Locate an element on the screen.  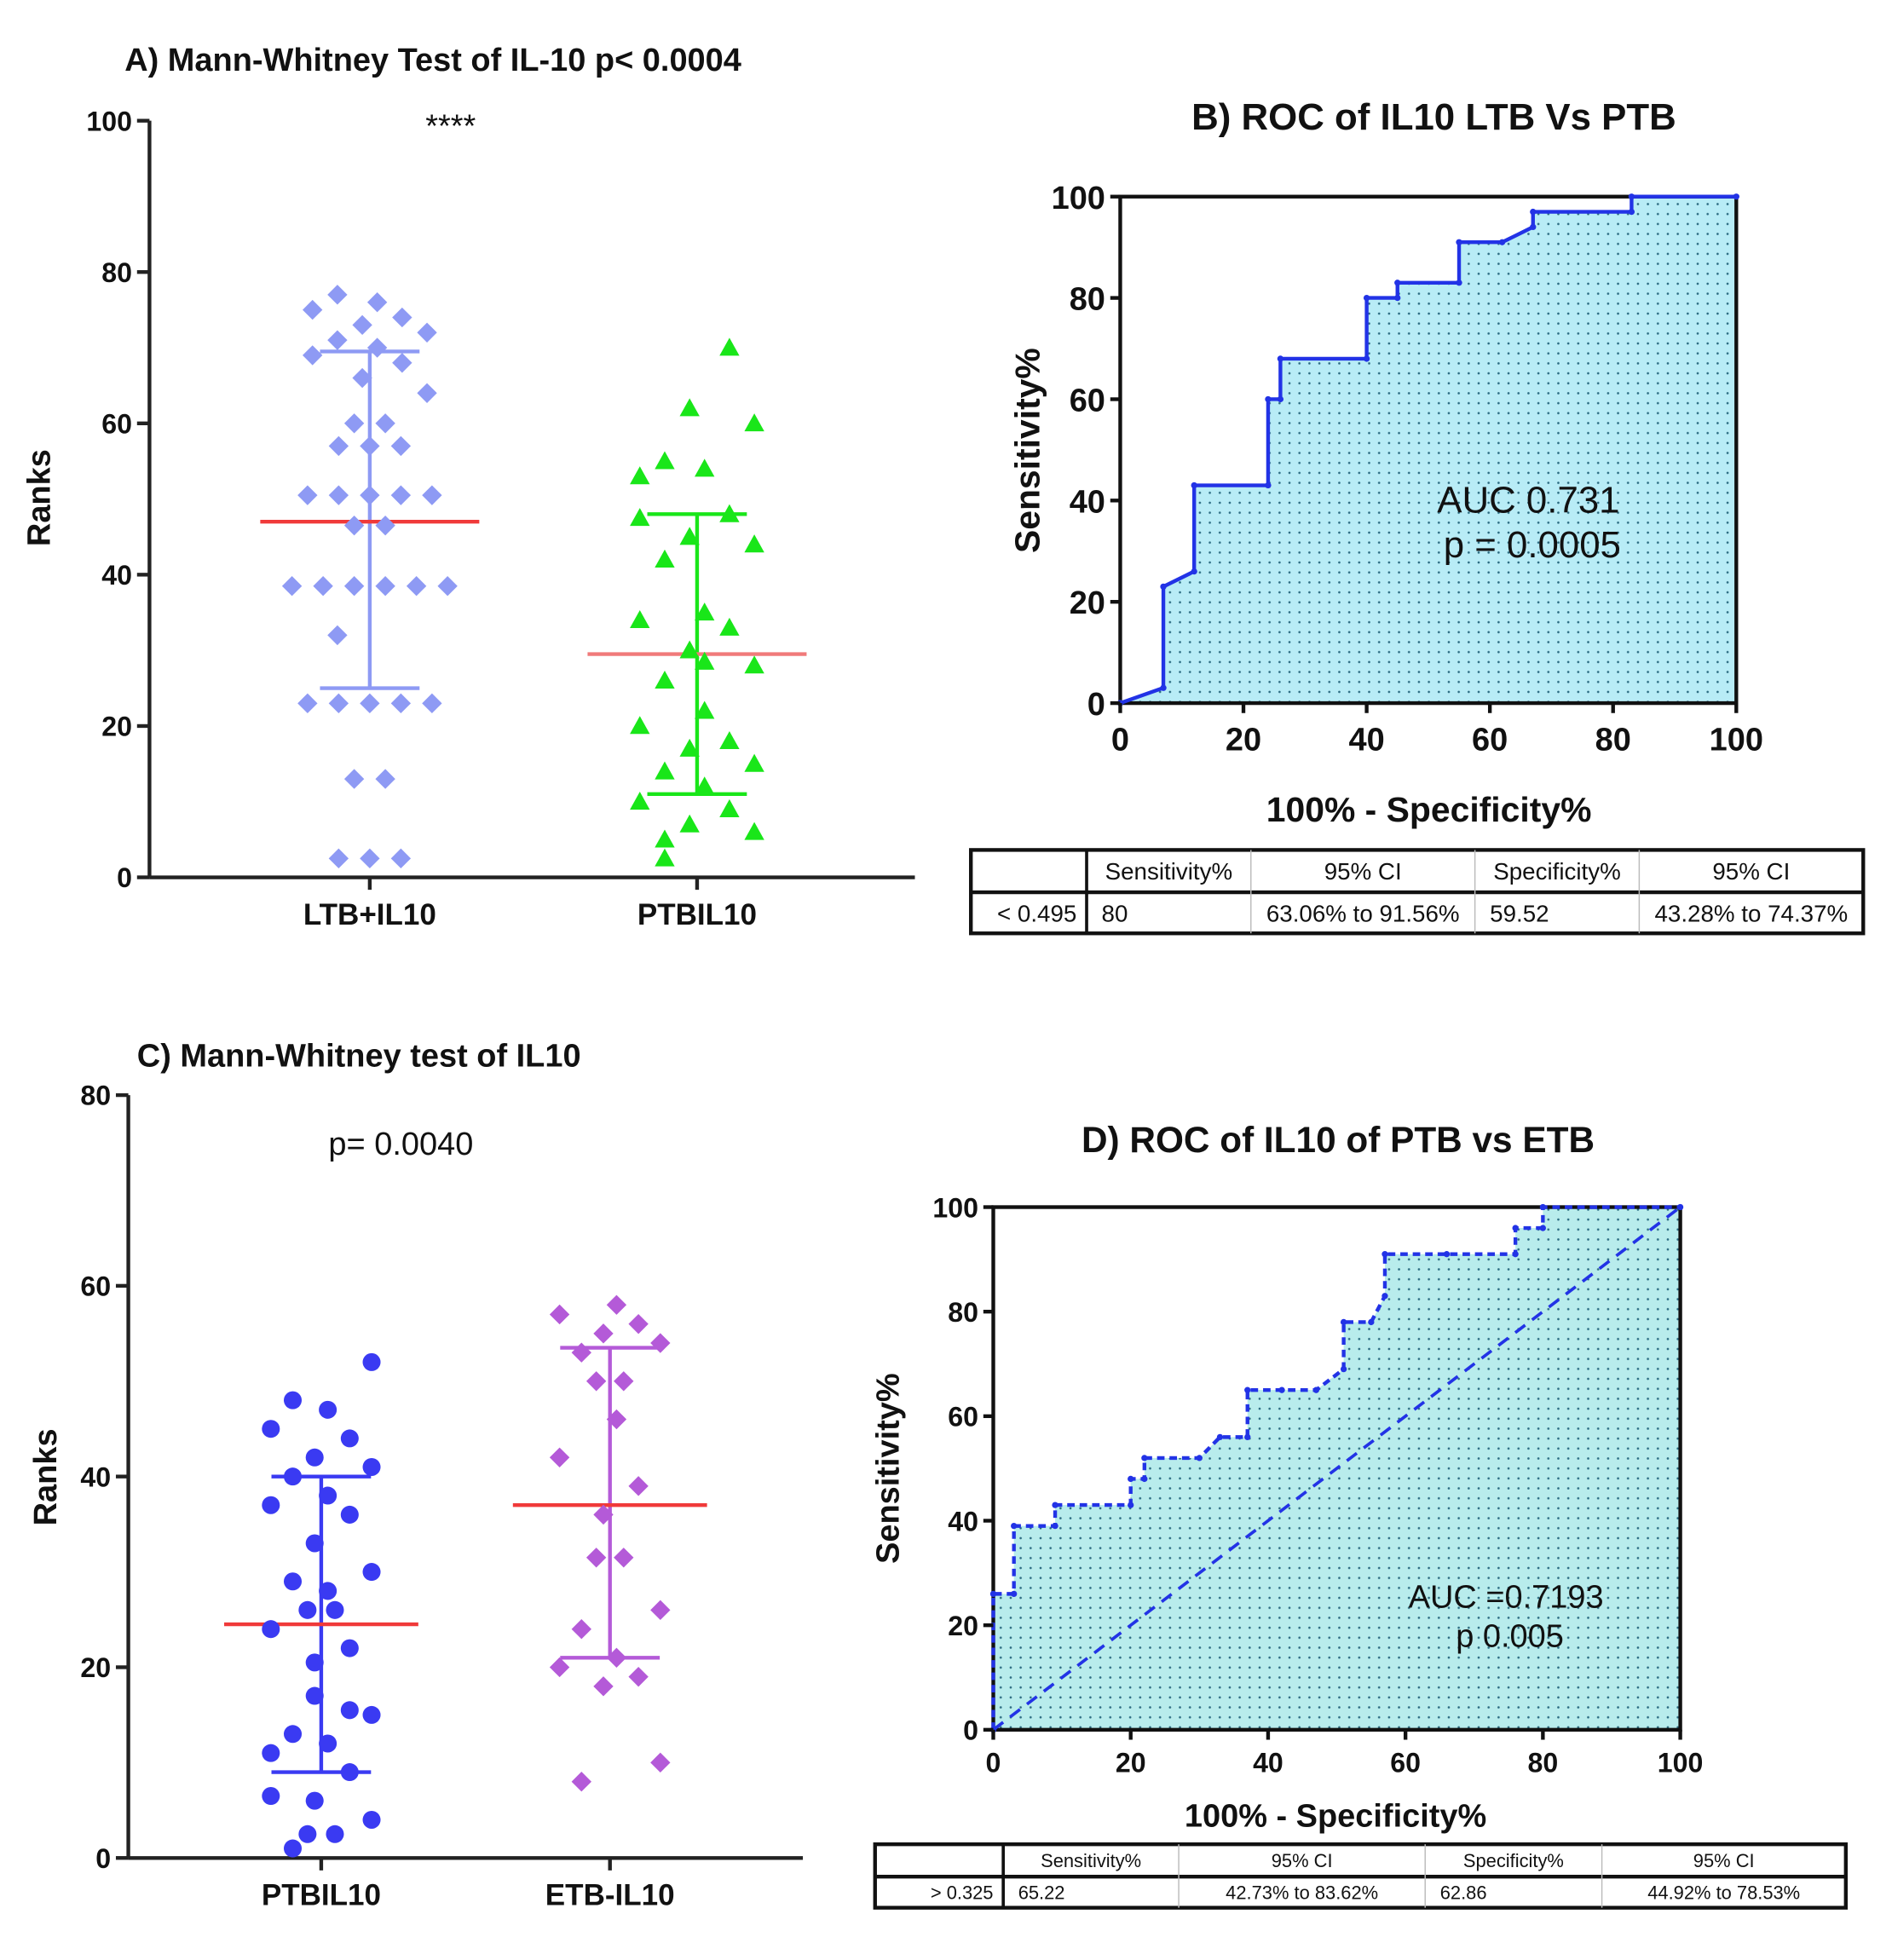
table-cell: 59.52 is located at coordinates (1519, 914).